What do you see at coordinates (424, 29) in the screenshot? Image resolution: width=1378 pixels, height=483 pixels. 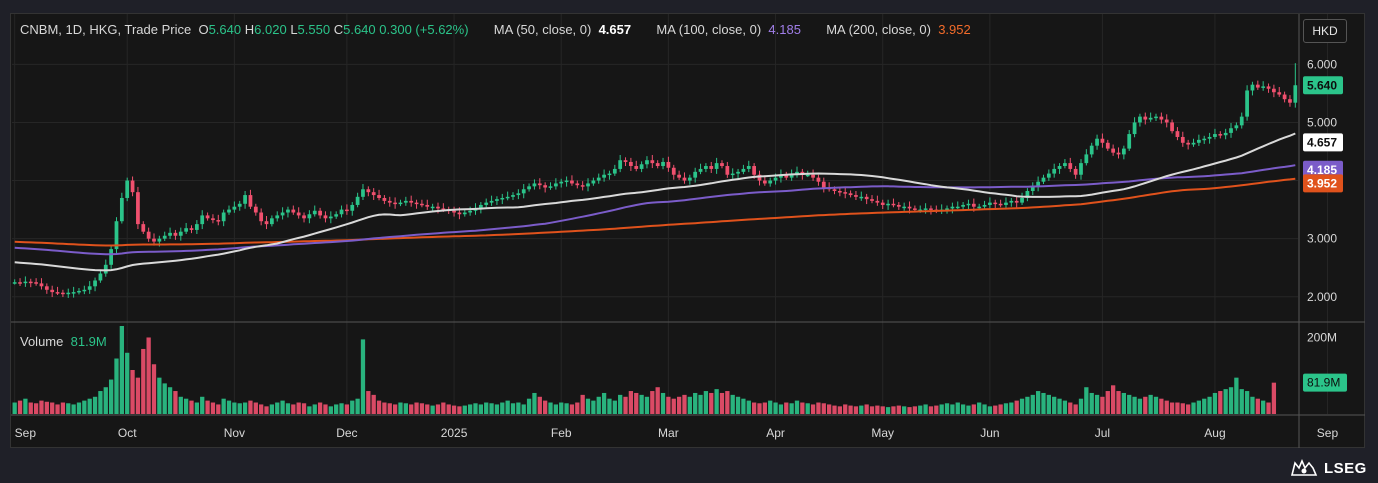 I see `legend-change: 0.300 (+5.62%)` at bounding box center [424, 29].